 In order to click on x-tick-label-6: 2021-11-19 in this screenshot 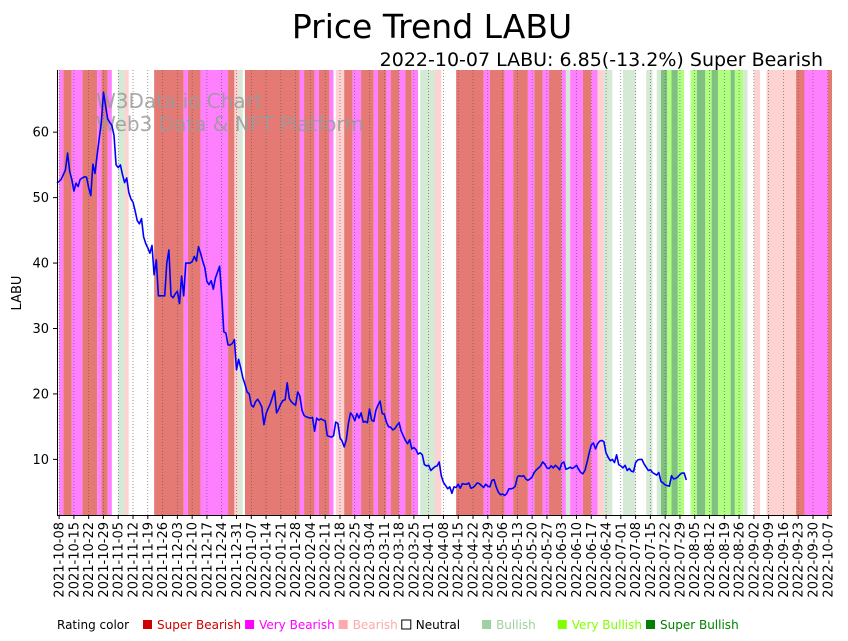, I will do `click(148, 560)`.